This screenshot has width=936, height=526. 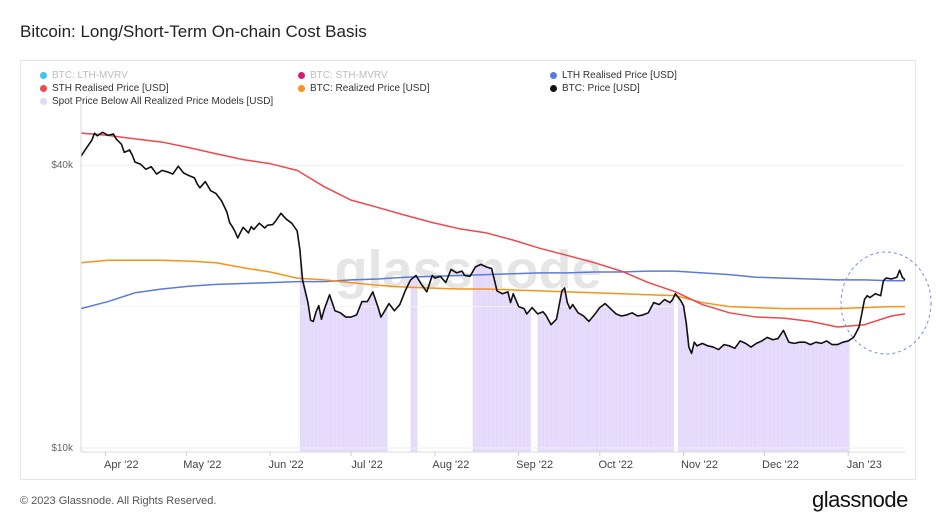 I want to click on legend-item-sth-mvrv: BTC: STH-MVRV, so click(x=343, y=75).